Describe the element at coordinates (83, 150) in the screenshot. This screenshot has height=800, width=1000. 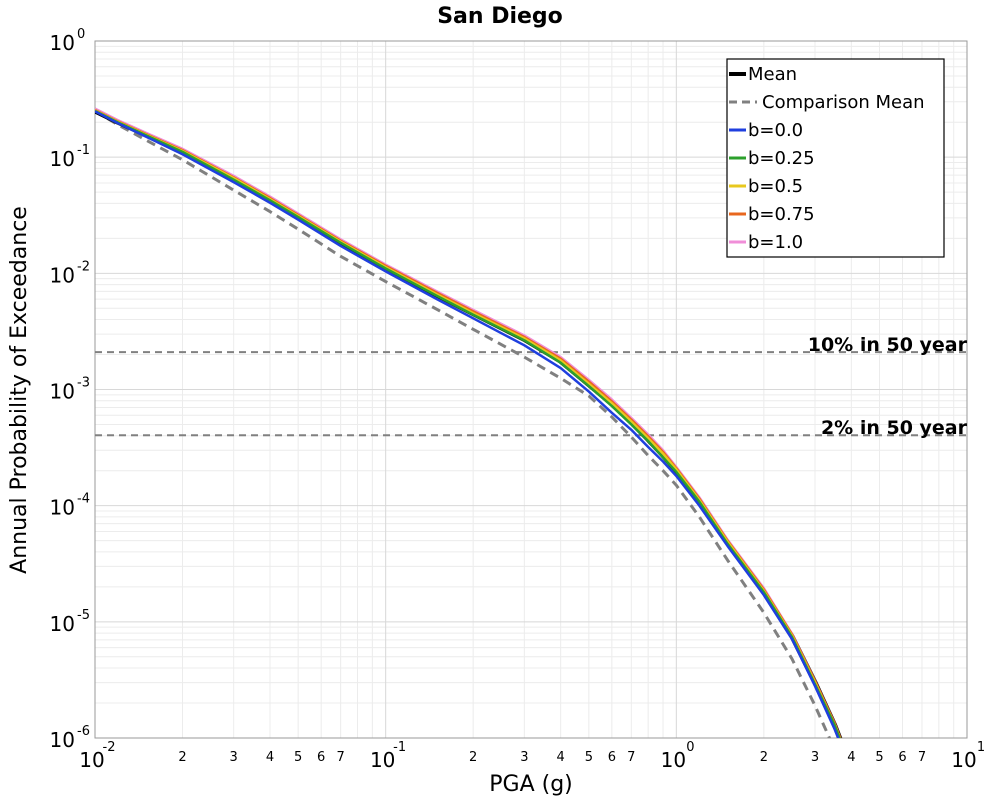
I see `y-tick-exponent: -1` at that location.